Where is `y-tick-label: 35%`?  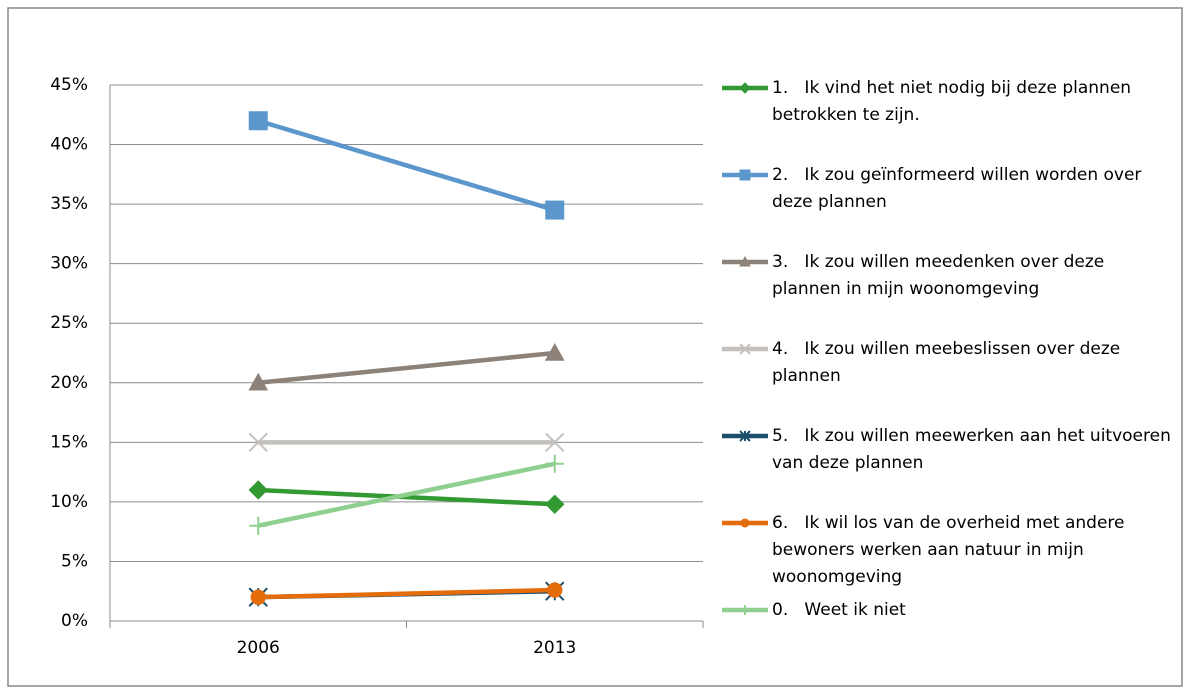
y-tick-label: 35% is located at coordinates (69, 204).